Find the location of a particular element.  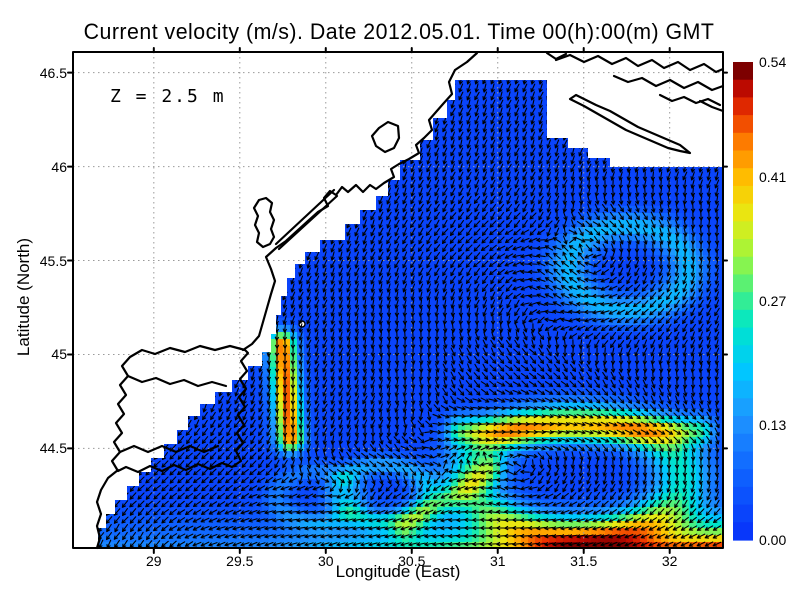

x-tick-label: 31 is located at coordinates (497, 561).